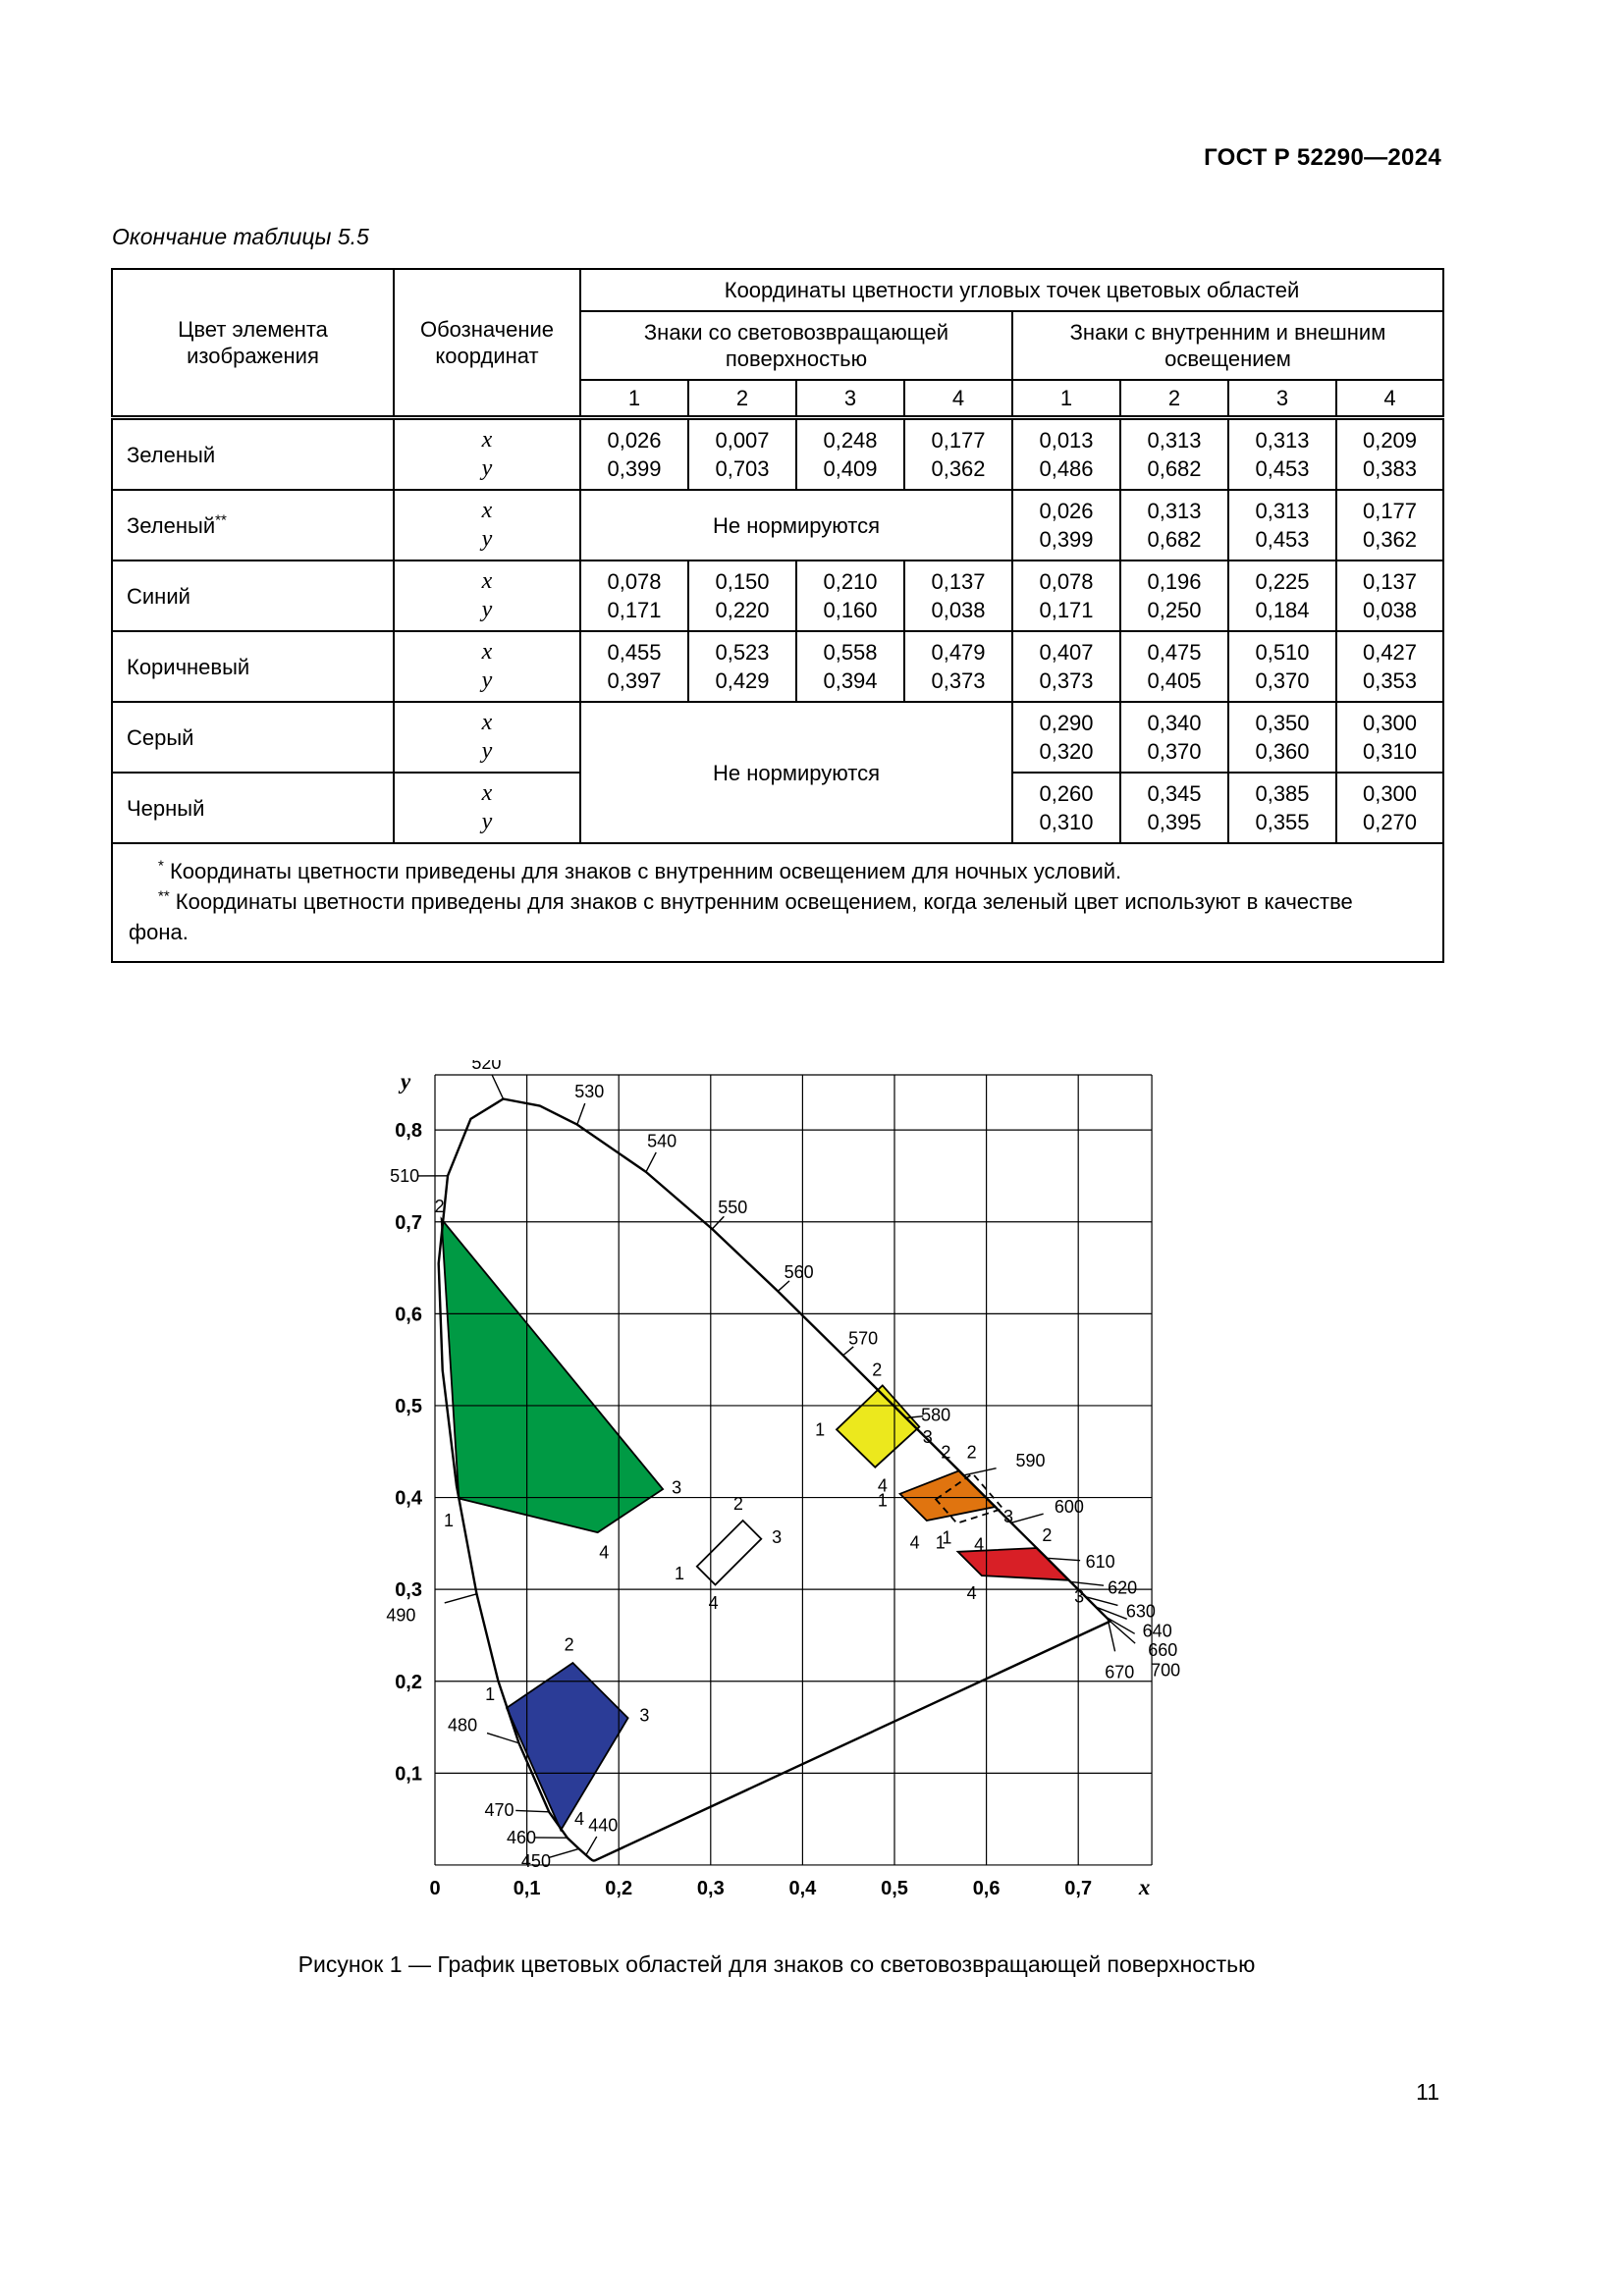 The height and width of the screenshot is (2296, 1624). I want to click on coordinate-value-cell: 0,026 0,399, so click(634, 453).